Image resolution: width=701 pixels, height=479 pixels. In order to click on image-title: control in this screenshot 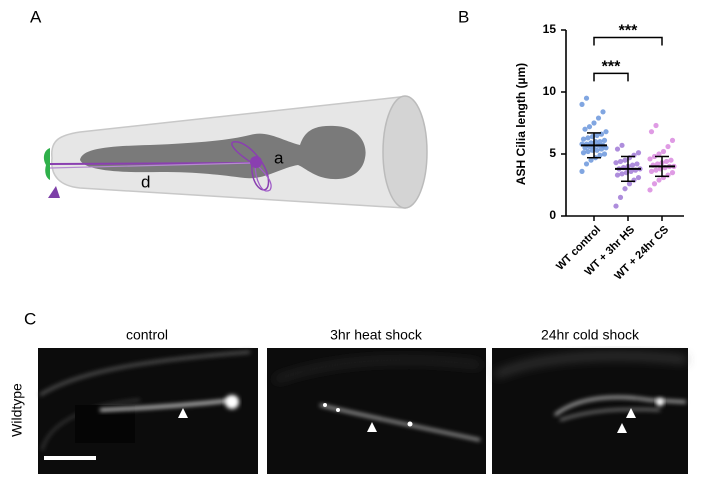, I will do `click(147, 335)`.